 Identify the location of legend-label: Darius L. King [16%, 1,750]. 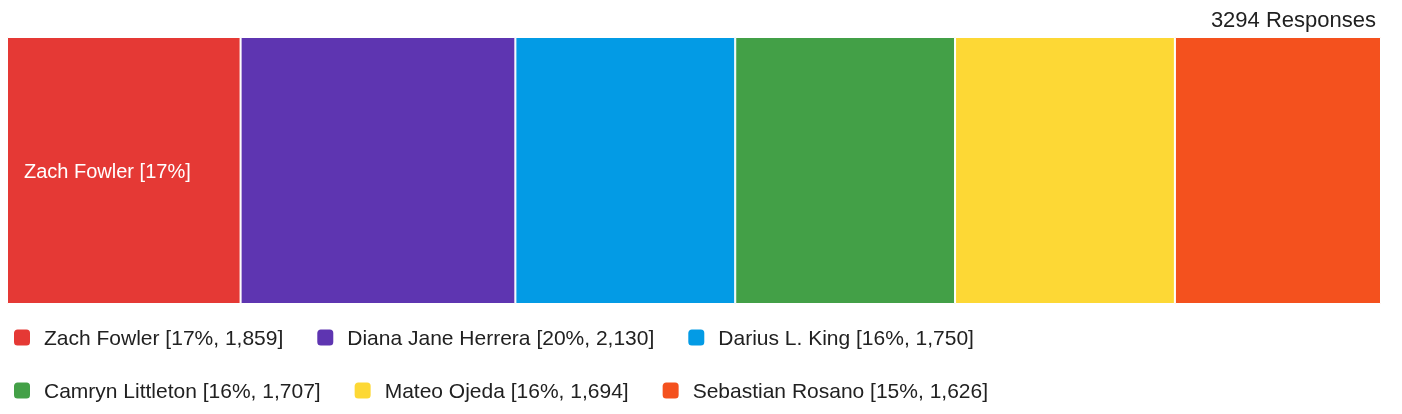
(846, 337).